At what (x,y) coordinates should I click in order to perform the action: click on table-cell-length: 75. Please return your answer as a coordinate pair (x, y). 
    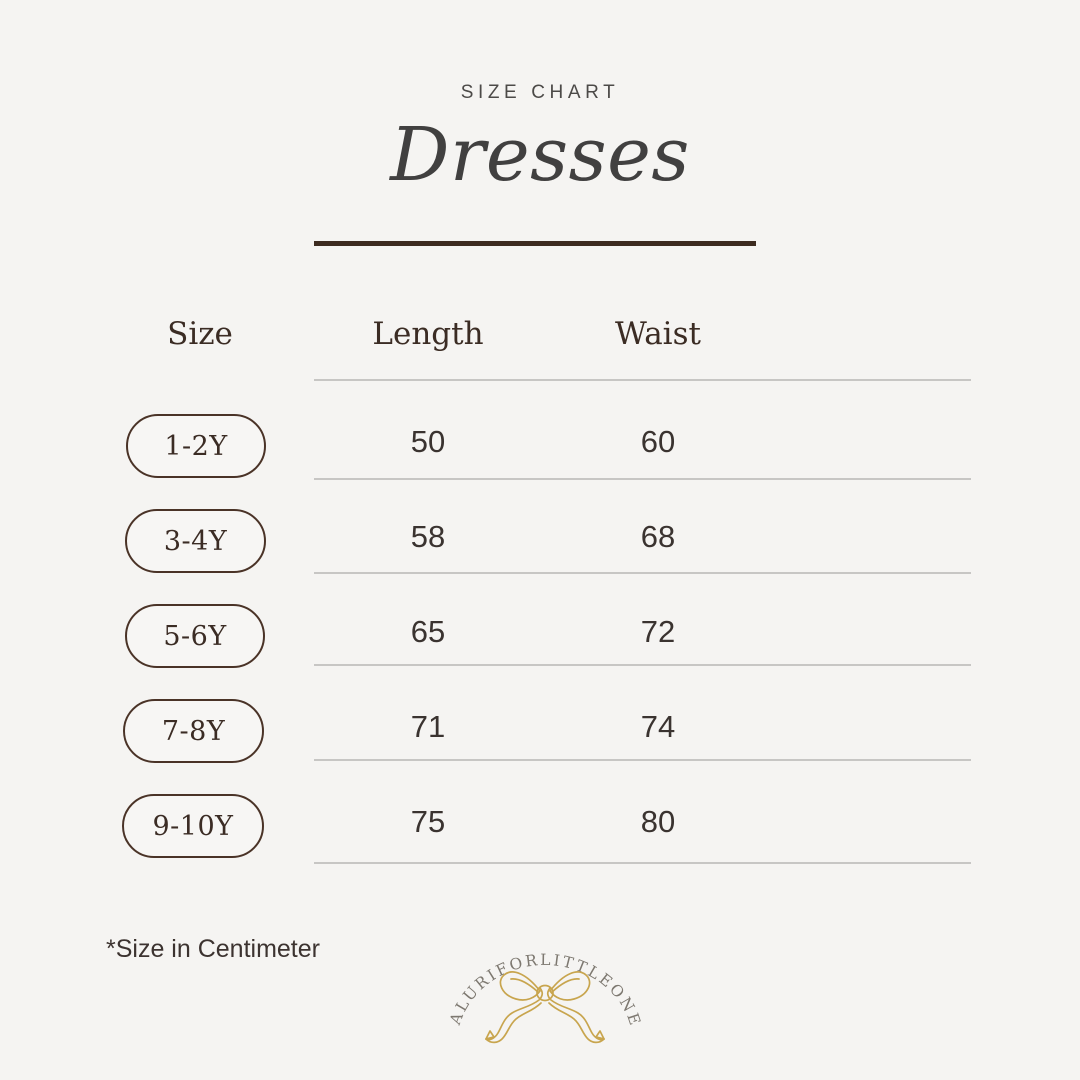
    Looking at the image, I should click on (428, 821).